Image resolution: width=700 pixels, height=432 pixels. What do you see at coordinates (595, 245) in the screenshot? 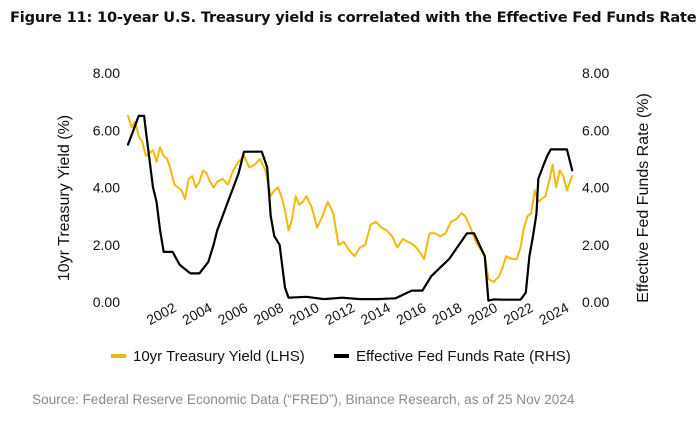
I see `y-tick-label-right: 2.00` at bounding box center [595, 245].